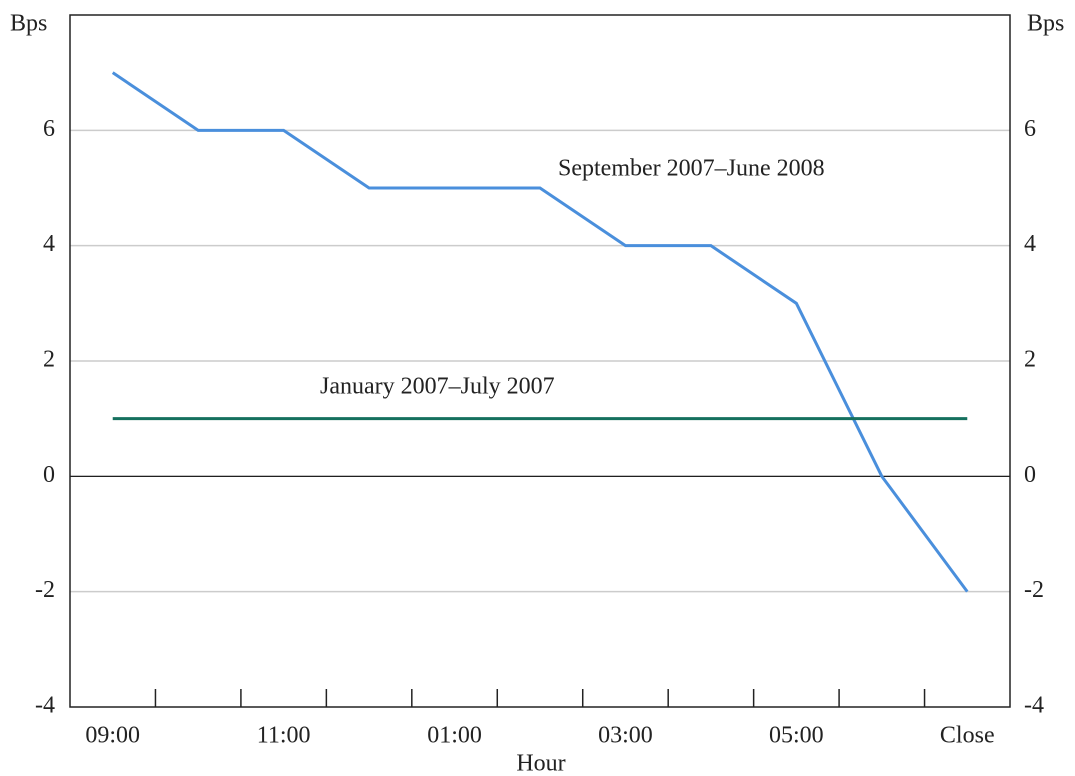 The height and width of the screenshot is (776, 1075). What do you see at coordinates (28, 24) in the screenshot?
I see `y-axis-label: Bps` at bounding box center [28, 24].